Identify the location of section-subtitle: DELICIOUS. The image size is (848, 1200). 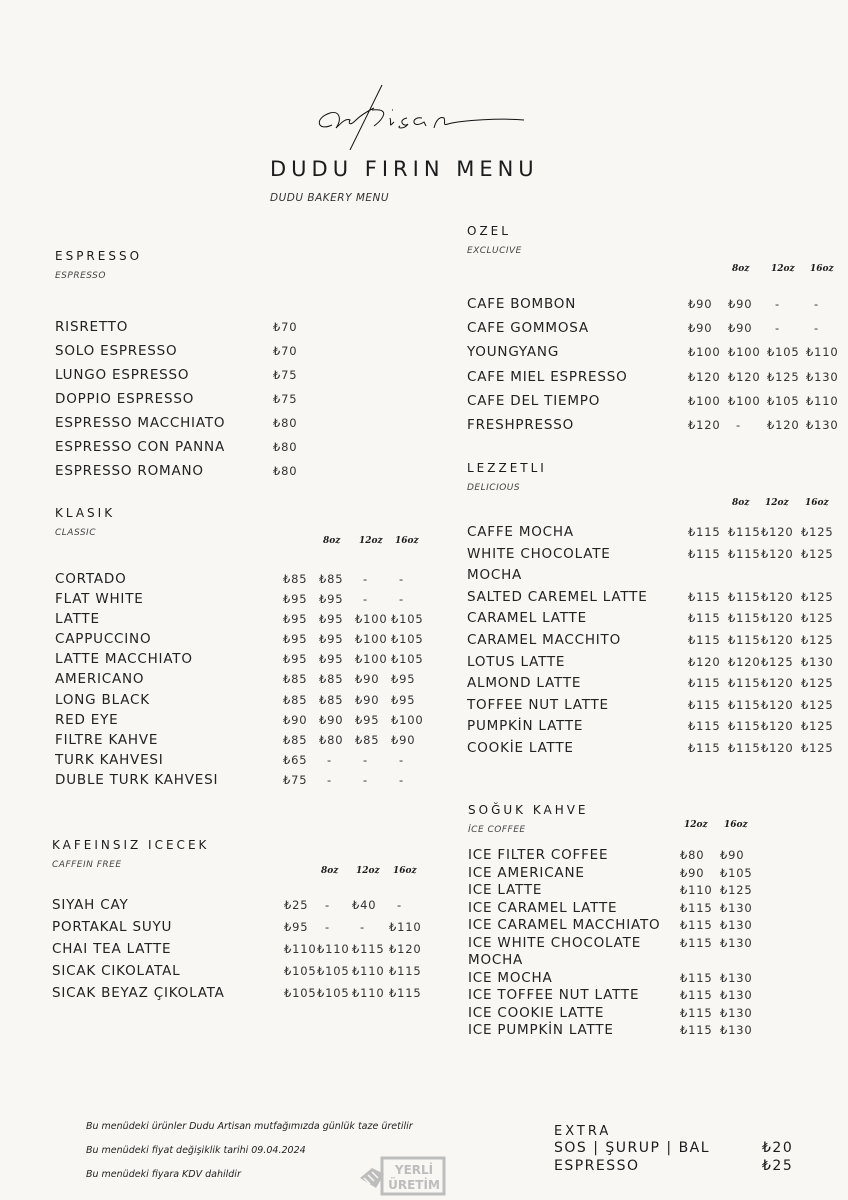
(494, 488).